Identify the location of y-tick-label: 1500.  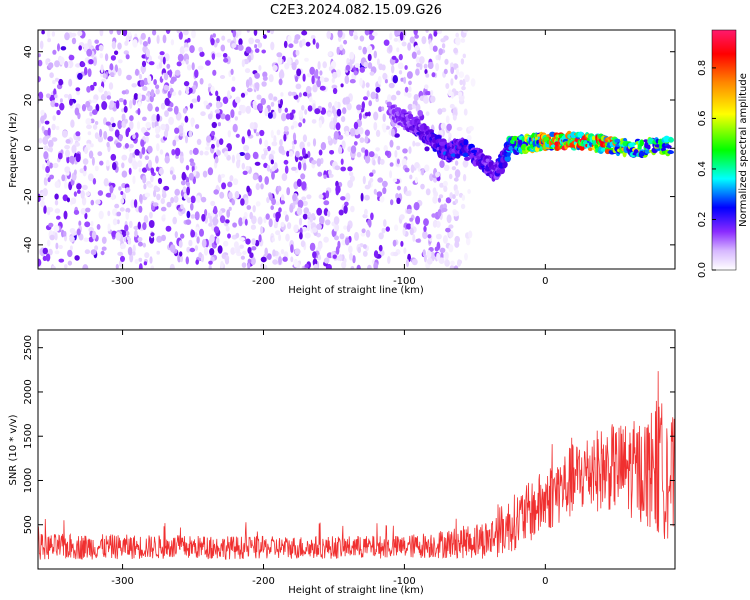
(28, 435).